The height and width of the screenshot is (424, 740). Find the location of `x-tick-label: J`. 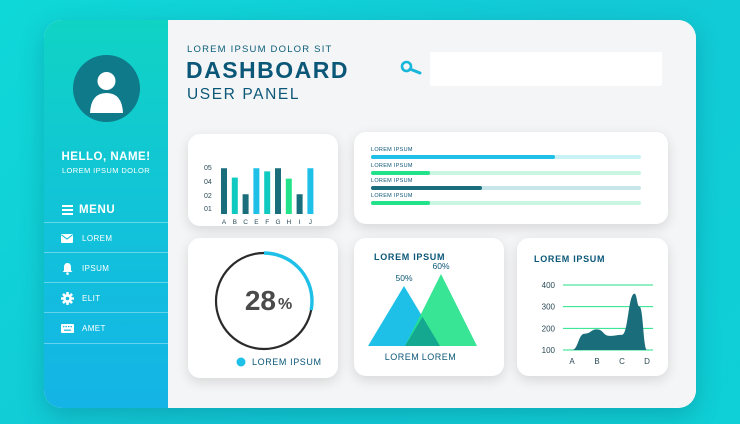

x-tick-label: J is located at coordinates (310, 222).